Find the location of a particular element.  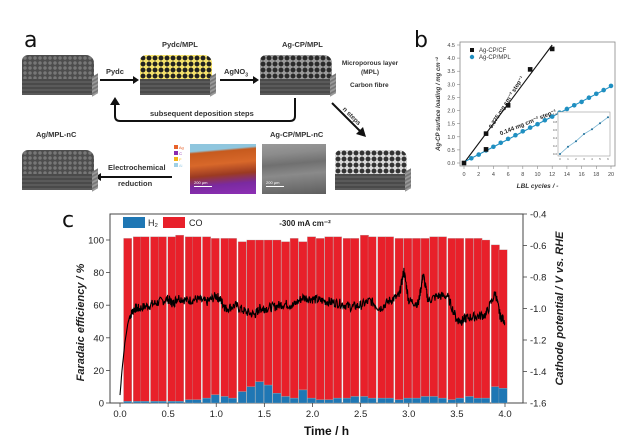

x-tick-label: 2.5 is located at coordinates (360, 414).